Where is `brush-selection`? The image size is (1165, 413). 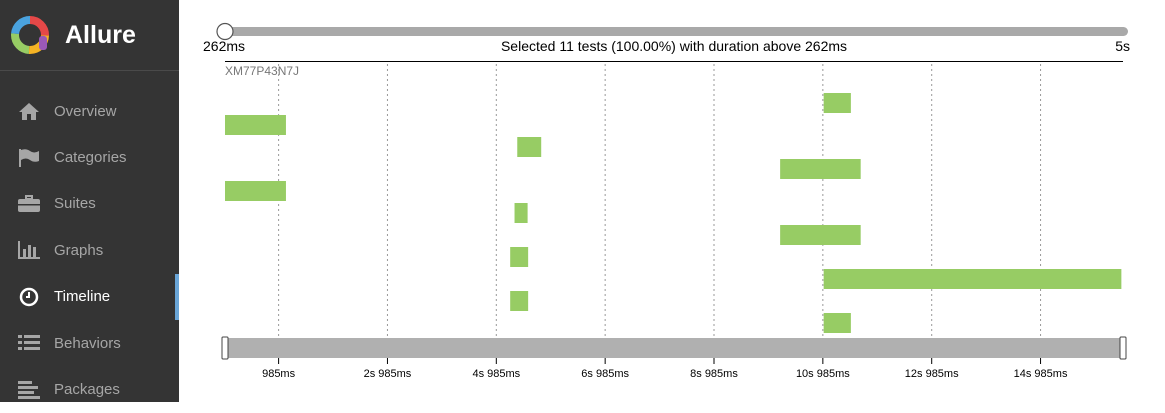
brush-selection is located at coordinates (674, 348).